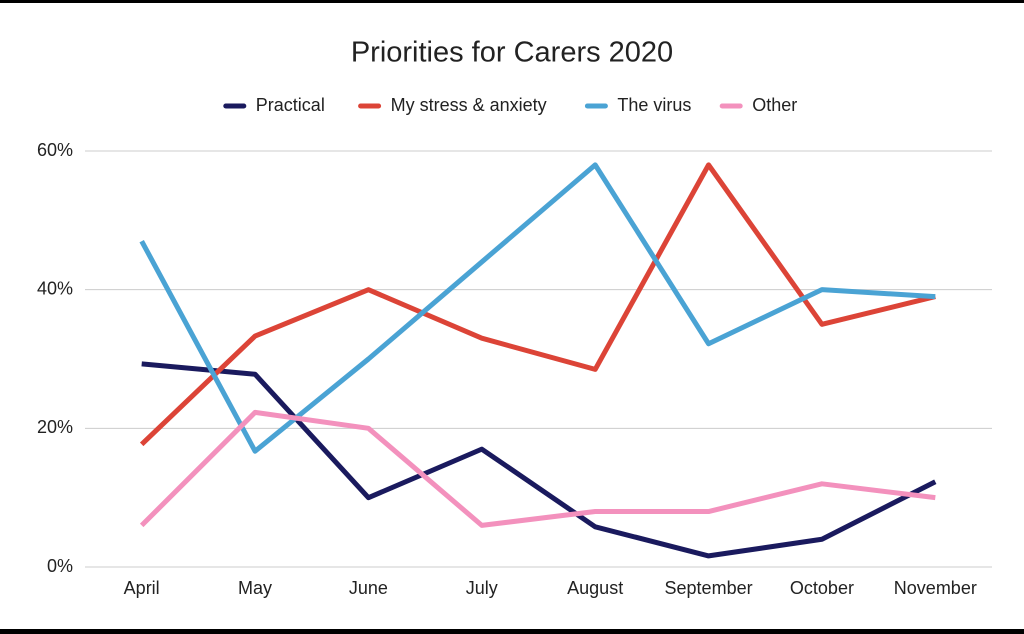 The image size is (1024, 634). What do you see at coordinates (512, 53) in the screenshot?
I see `chart-title: Priorities for Carers 2020` at bounding box center [512, 53].